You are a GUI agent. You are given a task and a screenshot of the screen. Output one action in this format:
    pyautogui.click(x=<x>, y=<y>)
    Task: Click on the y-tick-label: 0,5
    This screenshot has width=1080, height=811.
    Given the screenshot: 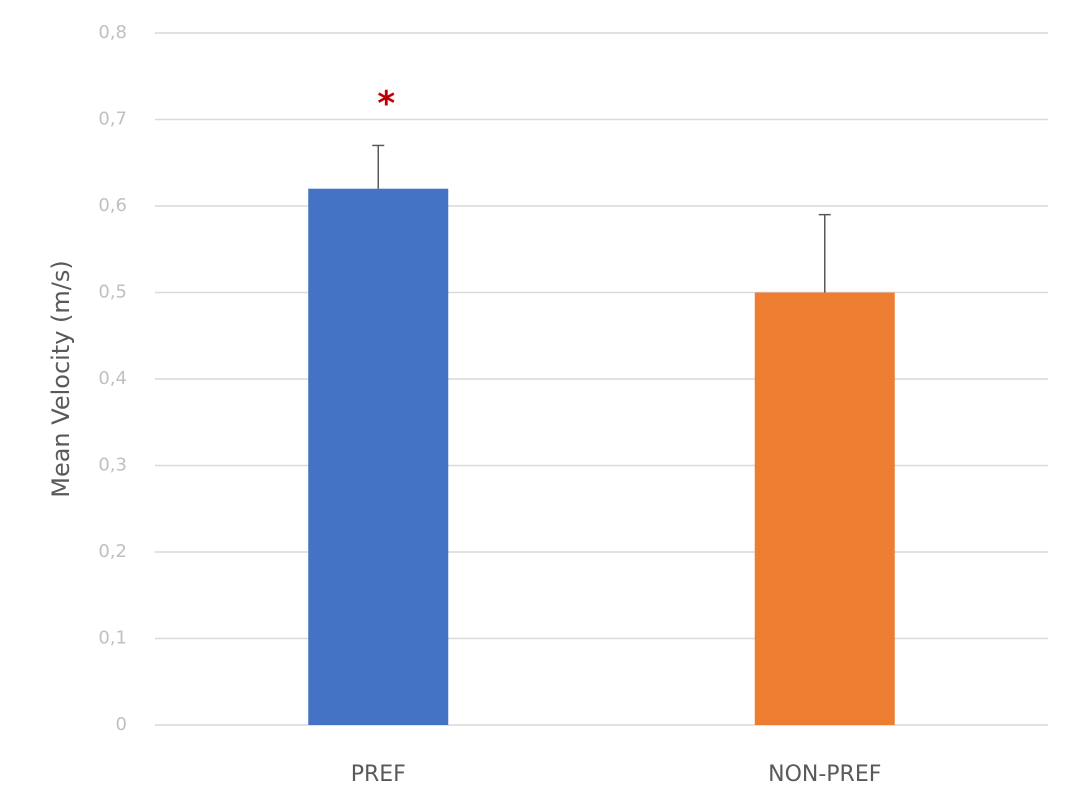 What is the action you would take?
    pyautogui.click(x=112, y=292)
    